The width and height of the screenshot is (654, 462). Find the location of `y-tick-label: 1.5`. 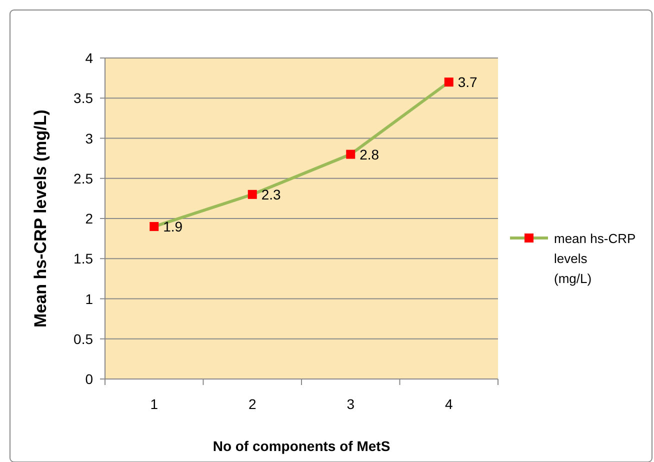

y-tick-label: 1.5 is located at coordinates (84, 258).